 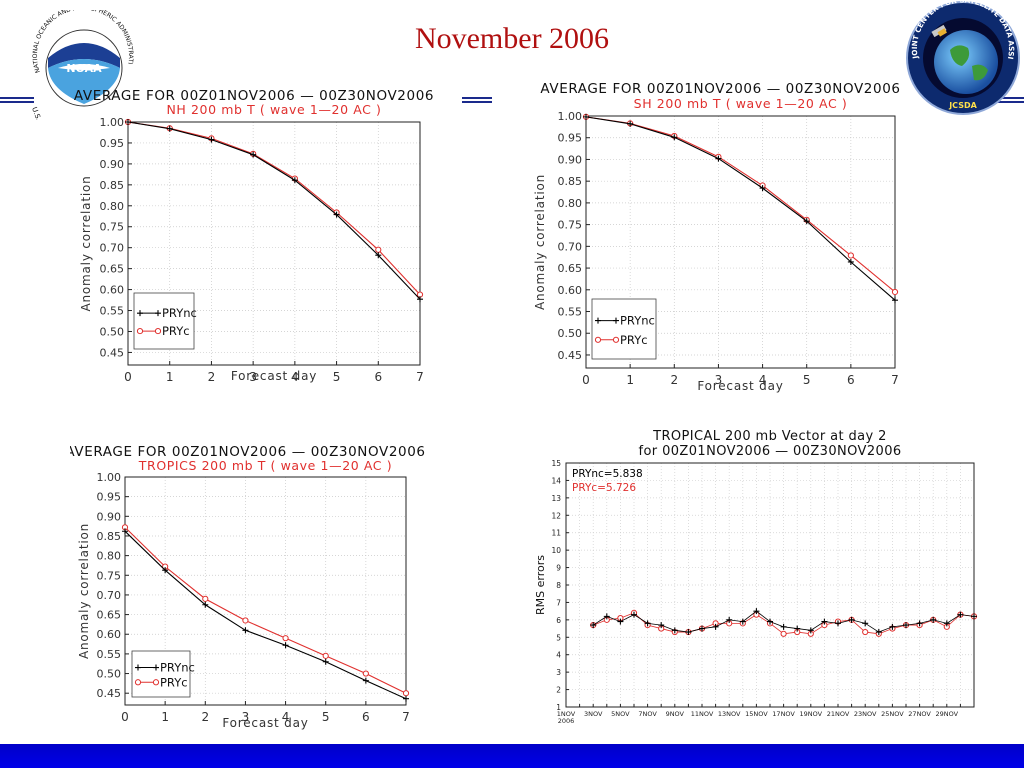 What do you see at coordinates (769, 436) in the screenshot?
I see `chart-title: TROPICAL 200 mb Vector at day 2` at bounding box center [769, 436].